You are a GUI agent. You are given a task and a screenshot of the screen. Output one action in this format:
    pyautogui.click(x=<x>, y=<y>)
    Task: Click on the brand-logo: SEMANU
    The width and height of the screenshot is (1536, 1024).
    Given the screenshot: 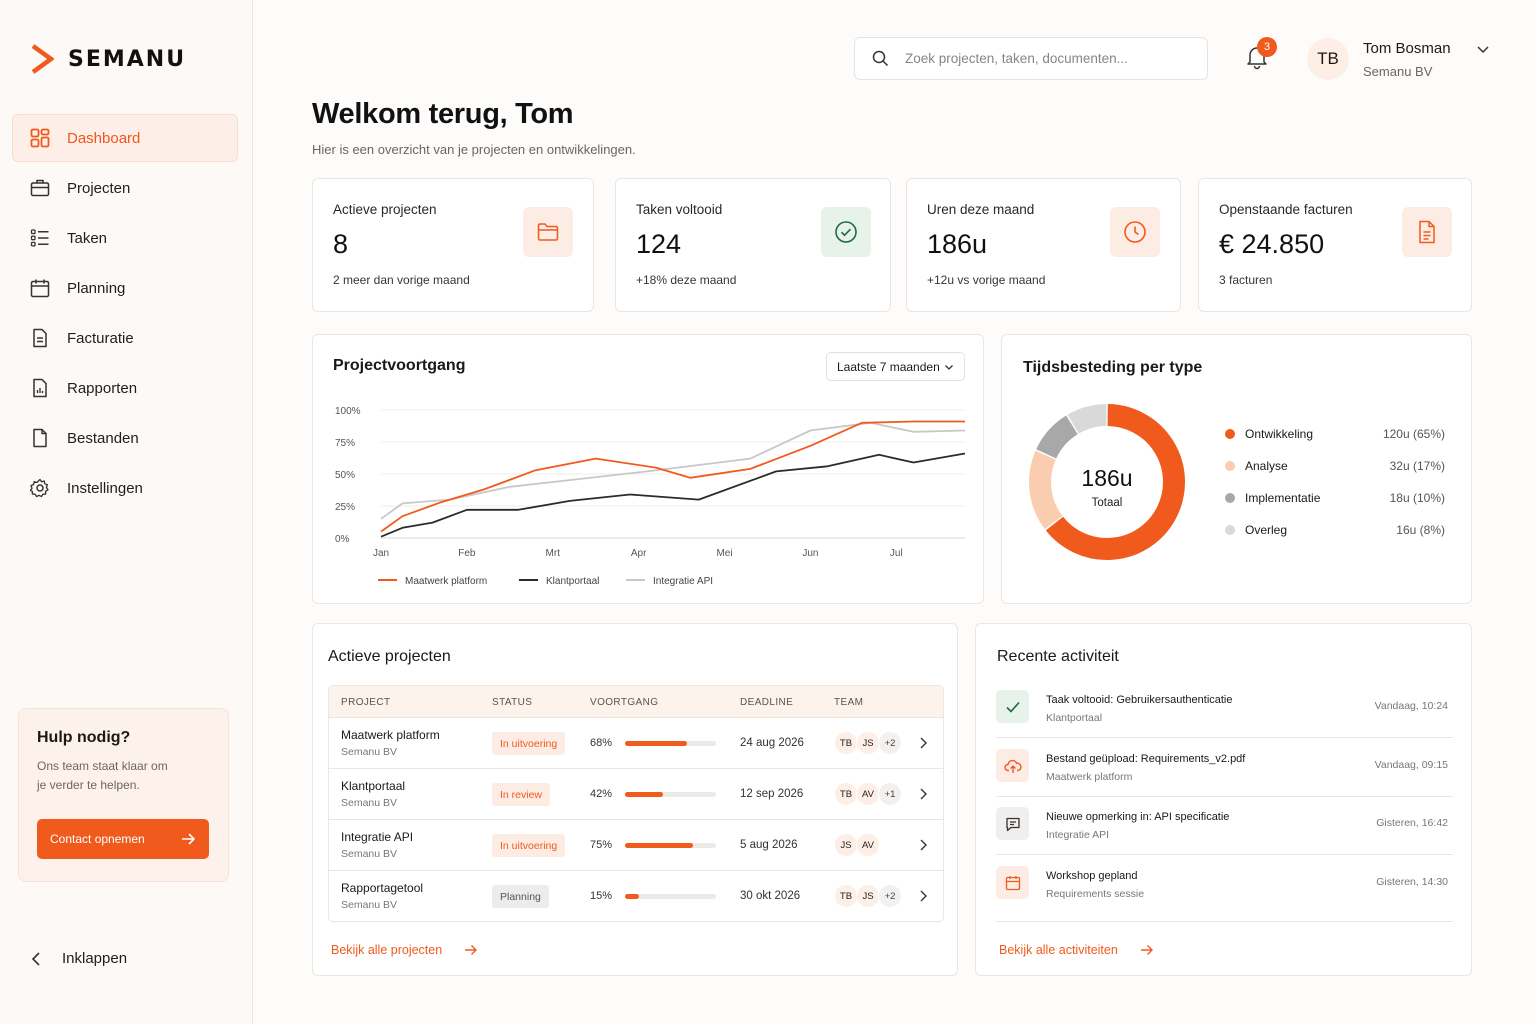 What is the action you would take?
    pyautogui.click(x=108, y=59)
    